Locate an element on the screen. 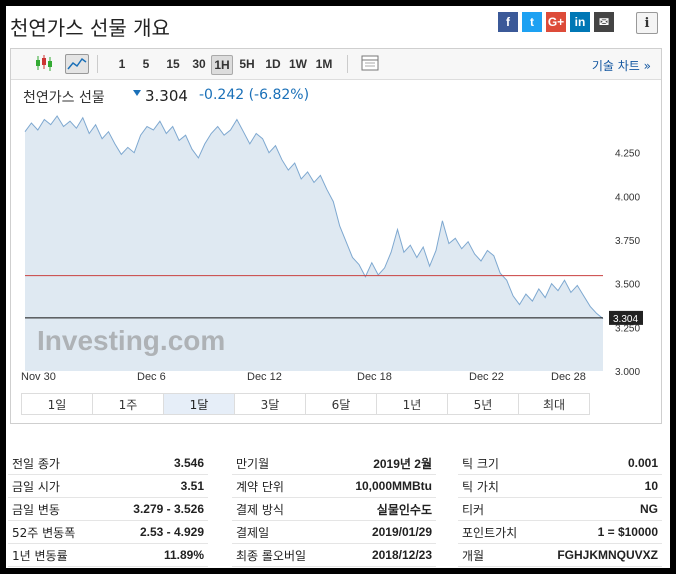  info-value: 3.546 is located at coordinates (155, 463).